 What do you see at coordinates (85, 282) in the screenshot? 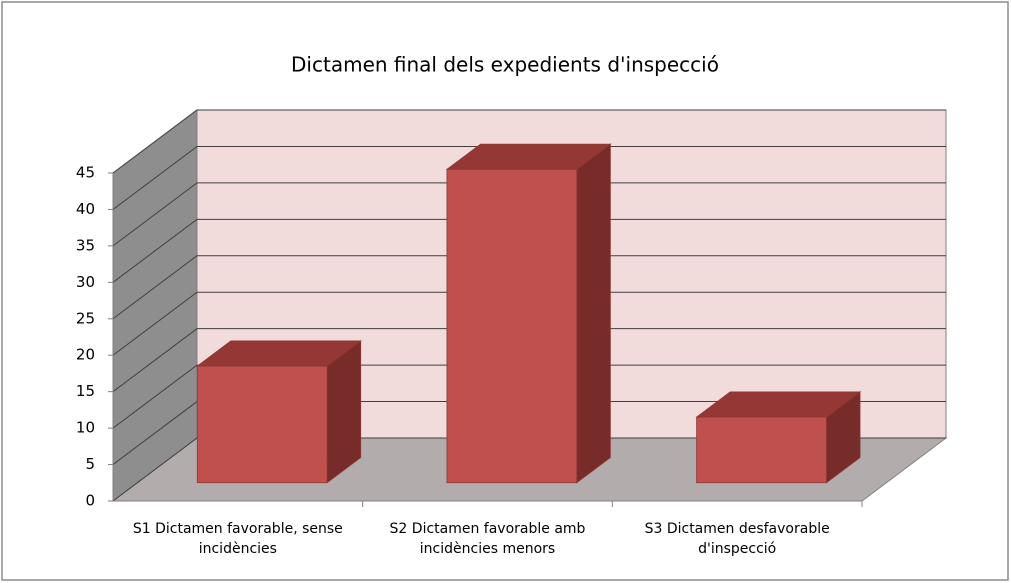
I see `y-tick-label: 30` at bounding box center [85, 282].